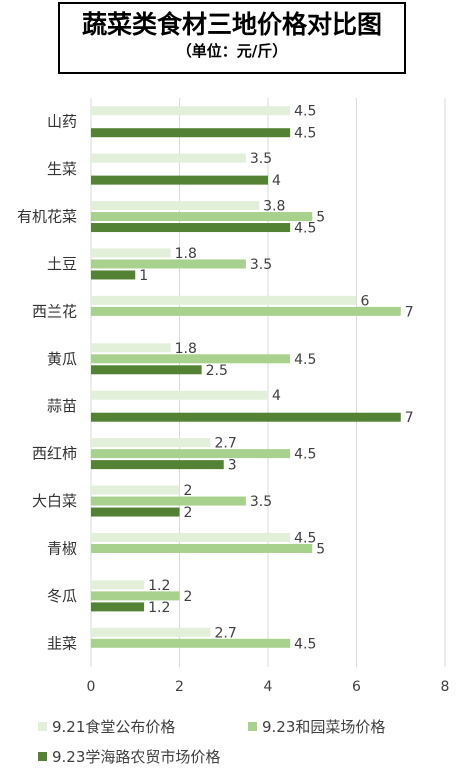 The image size is (466, 773). I want to click on x-tick-label: 0, so click(91, 687).